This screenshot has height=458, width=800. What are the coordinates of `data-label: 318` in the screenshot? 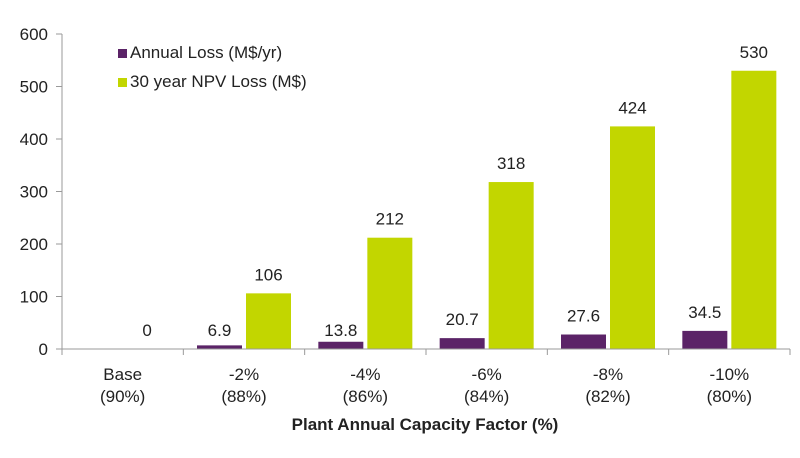 It's located at (511, 163).